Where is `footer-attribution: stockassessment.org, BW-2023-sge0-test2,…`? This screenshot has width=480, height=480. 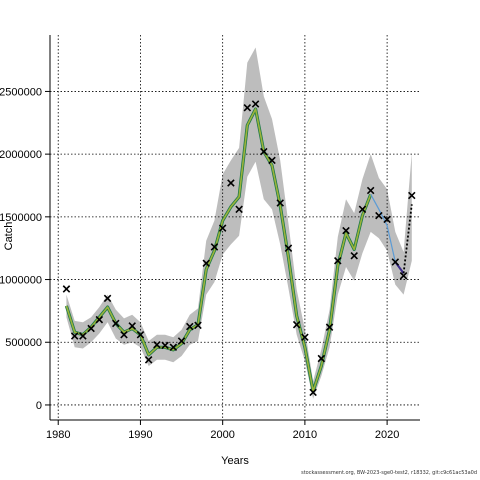
footer-attribution: stockassessment.org, BW-2023-sge0-test2,… is located at coordinates (389, 473).